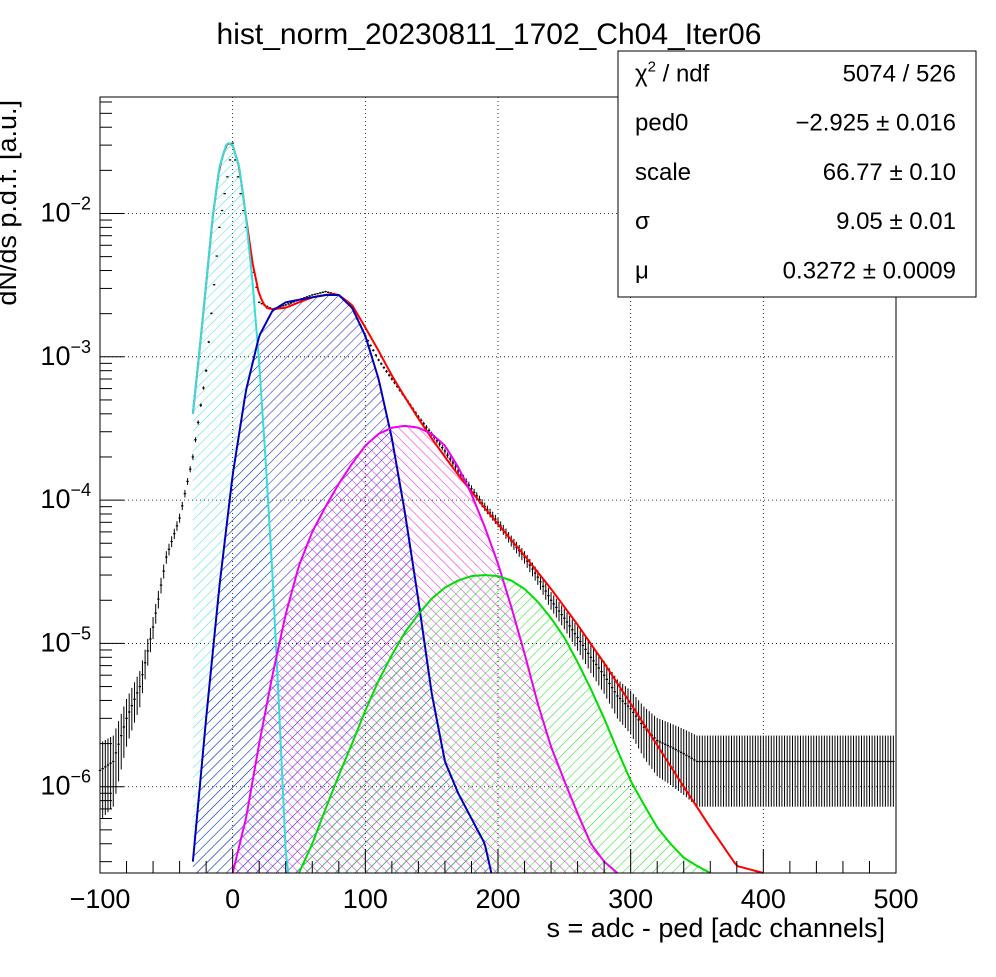 The height and width of the screenshot is (977, 996). What do you see at coordinates (232, 899) in the screenshot?
I see `x-tick-label: 0` at bounding box center [232, 899].